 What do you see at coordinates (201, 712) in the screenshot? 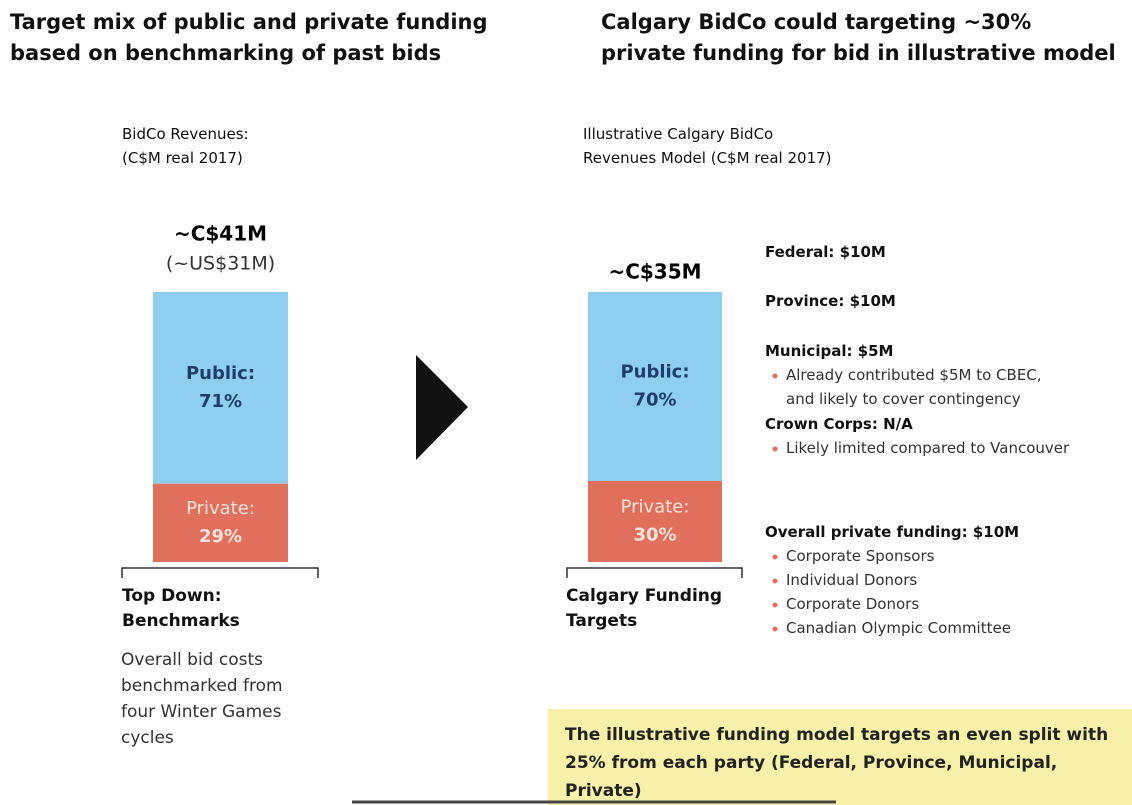
I see `note: four Winter Games` at bounding box center [201, 712].